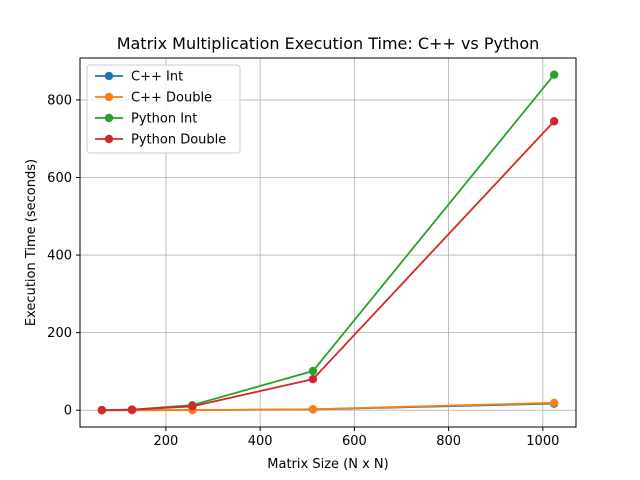 The height and width of the screenshot is (480, 640). Describe the element at coordinates (68, 411) in the screenshot. I see `y-tick-label: 0` at that location.